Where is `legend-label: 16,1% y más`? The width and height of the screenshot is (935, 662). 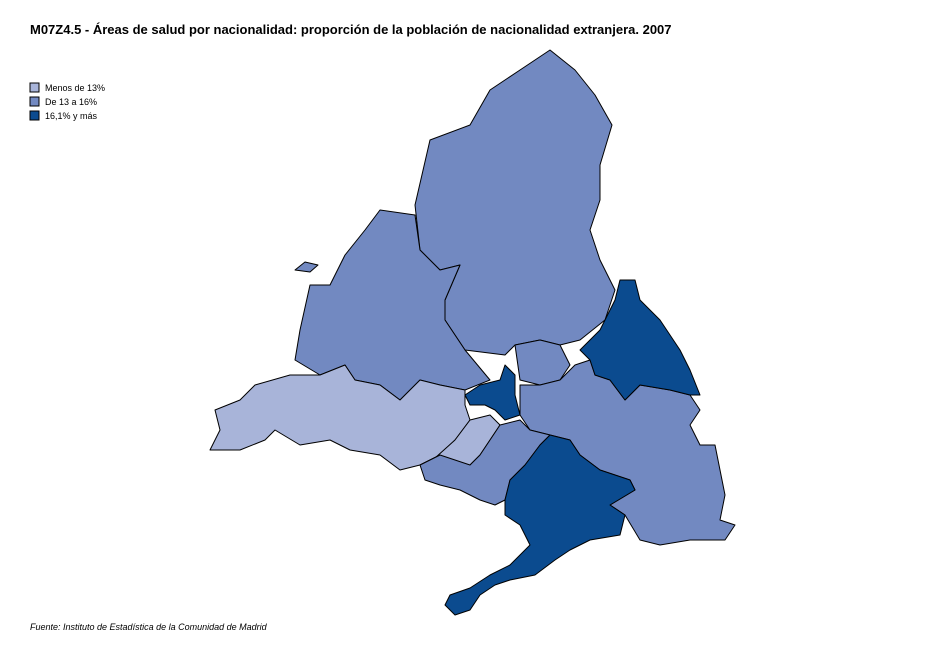 legend-label: 16,1% y más is located at coordinates (71, 116).